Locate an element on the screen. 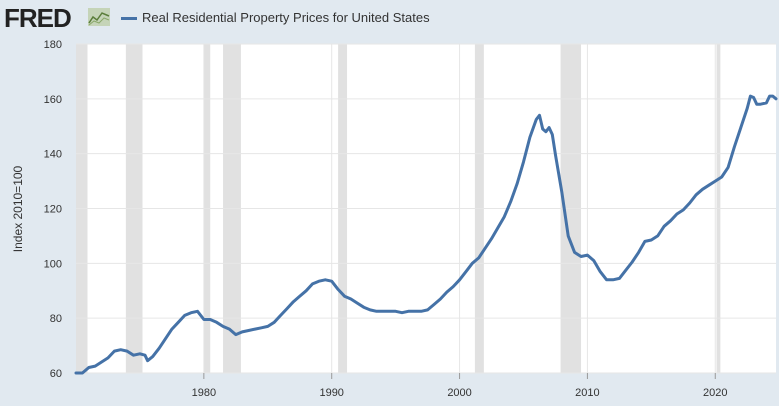 The width and height of the screenshot is (779, 406). legend-swatch is located at coordinates (129, 18).